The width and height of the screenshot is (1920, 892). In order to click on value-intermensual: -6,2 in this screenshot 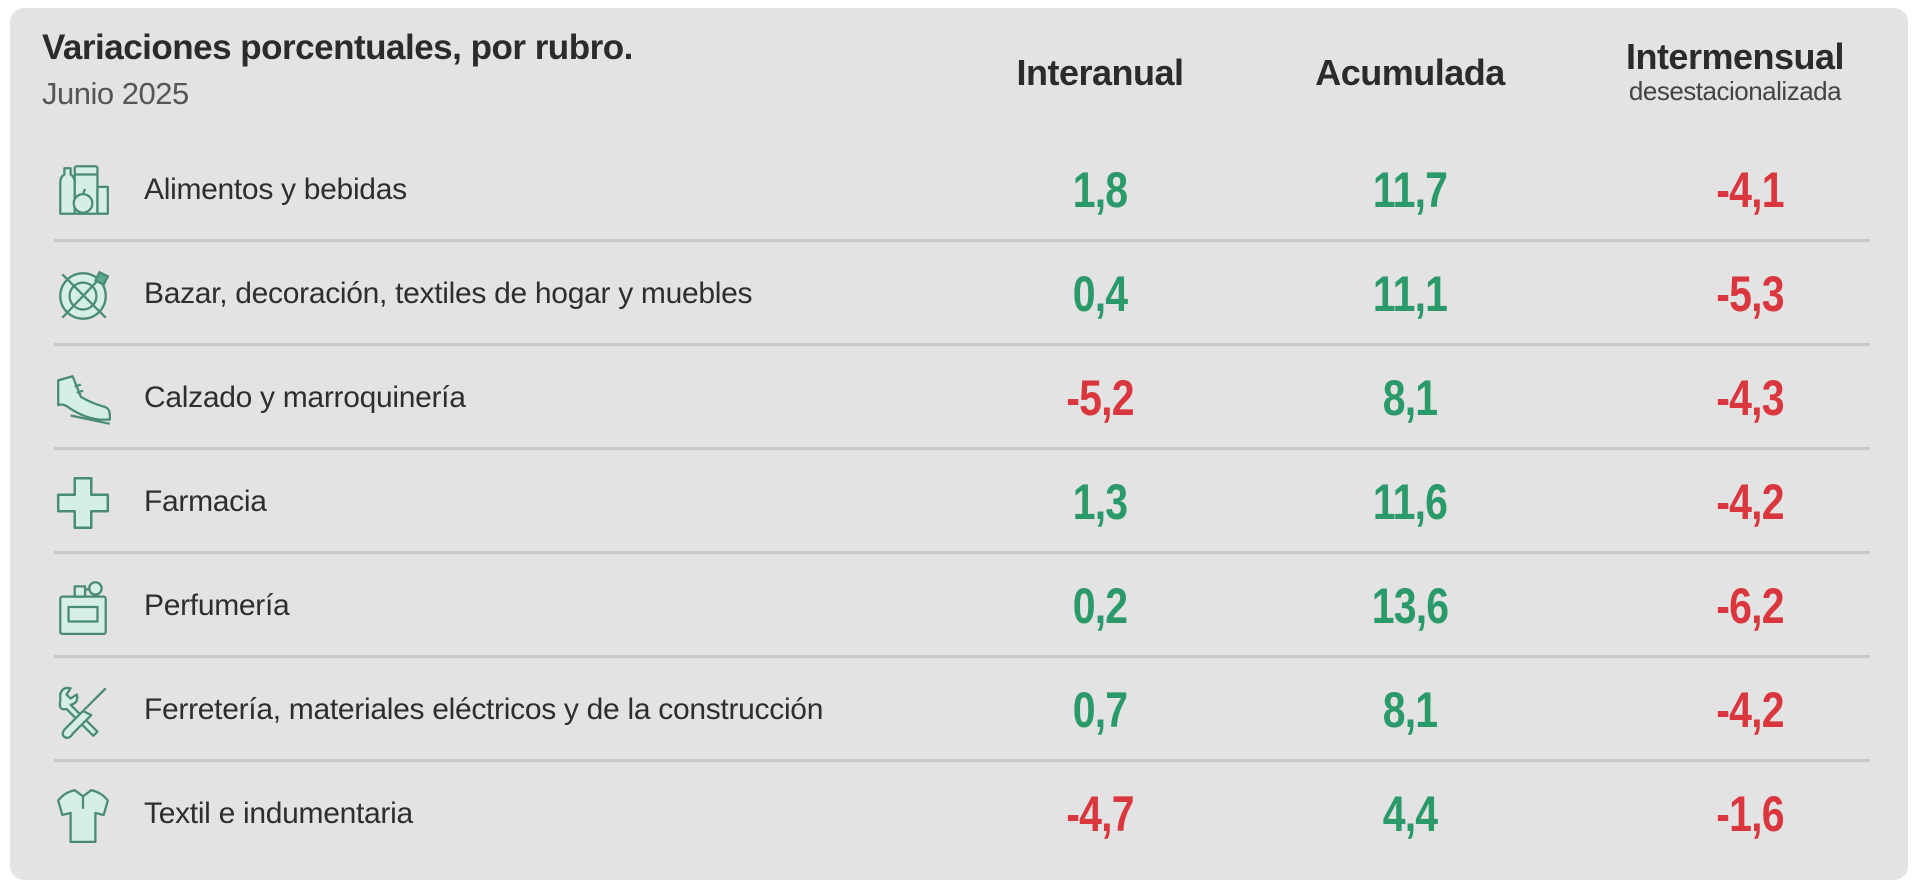, I will do `click(1750, 606)`.